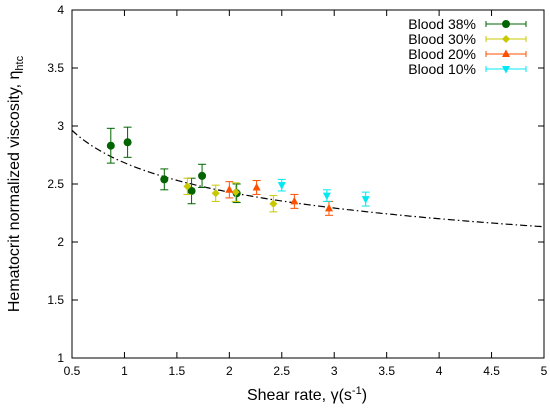  What do you see at coordinates (334, 371) in the screenshot?
I see `x-tick-label: 3` at bounding box center [334, 371].